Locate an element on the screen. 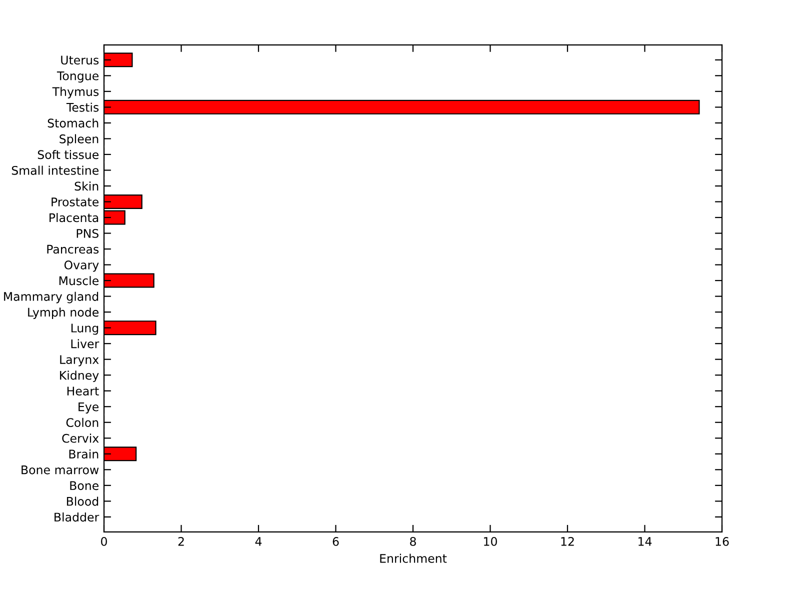  y-tick-label: Thymus is located at coordinates (75, 92).